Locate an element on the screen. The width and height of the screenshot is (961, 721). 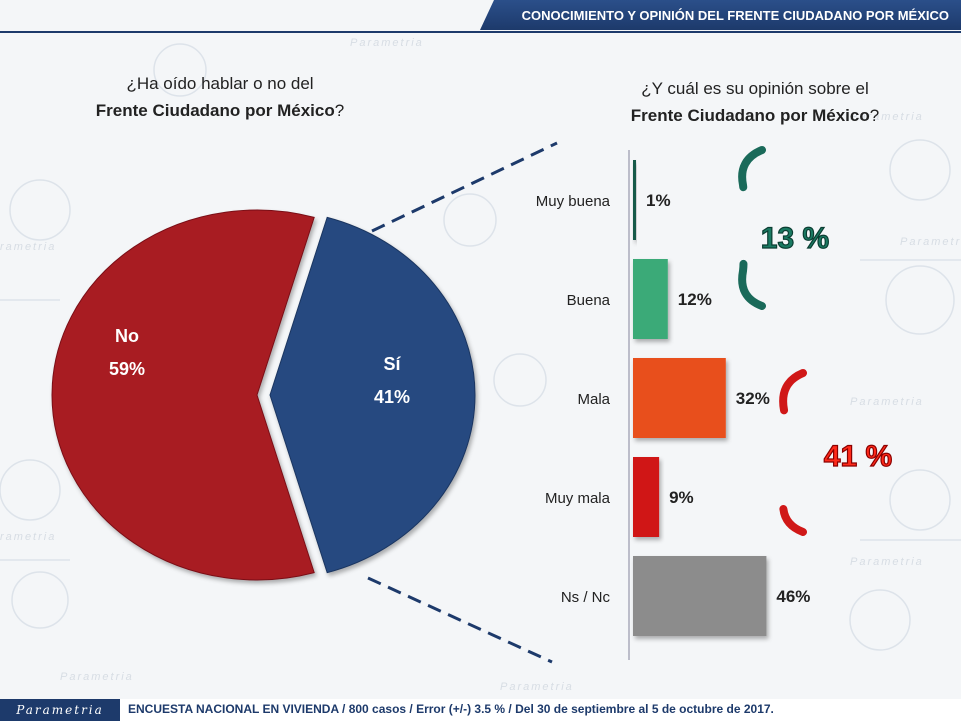
bar-category-label: Muy buena is located at coordinates (573, 201).